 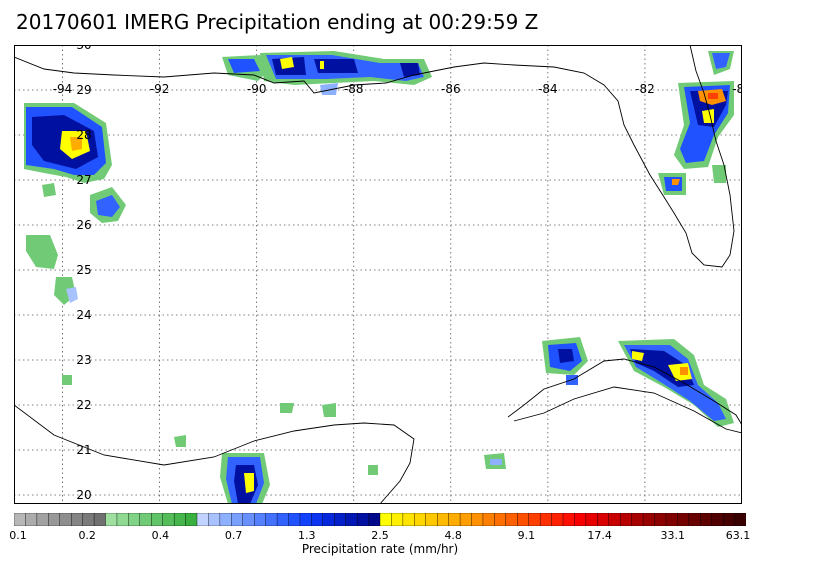 I want to click on colorbar-tick-label: 1.3, so click(x=307, y=535).